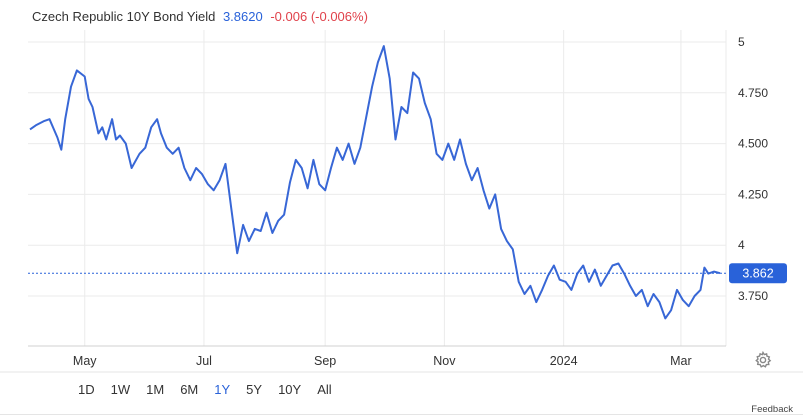 The height and width of the screenshot is (418, 803). I want to click on x-tick-label: Nov, so click(444, 361).